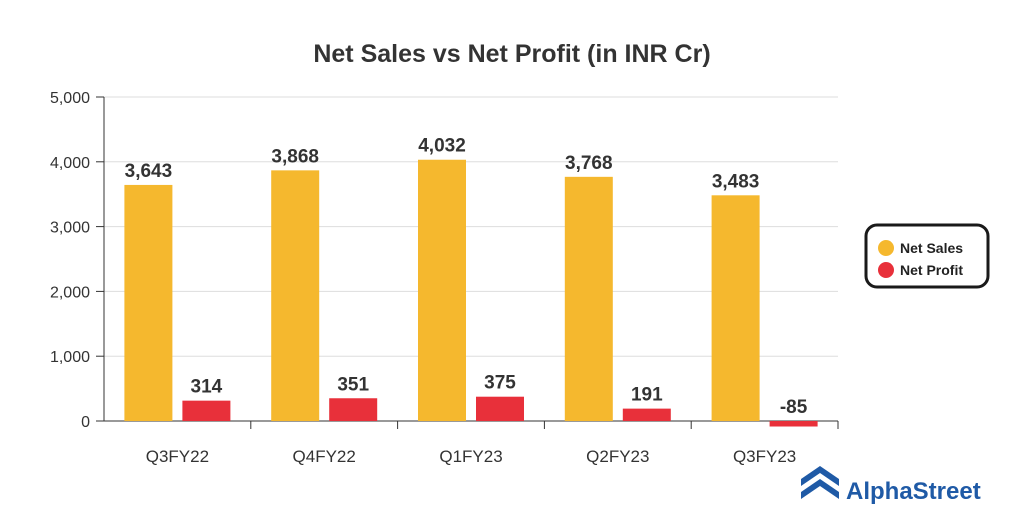  I want to click on data-label-net-sales: 3,483, so click(736, 181).